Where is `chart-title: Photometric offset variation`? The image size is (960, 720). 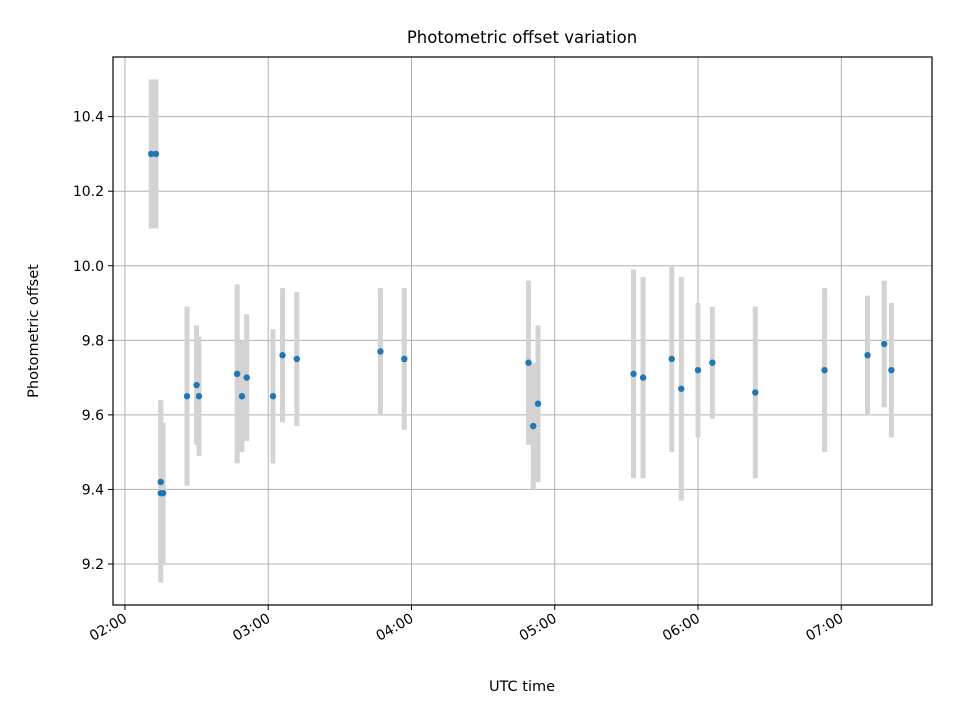
chart-title: Photometric offset variation is located at coordinates (522, 37).